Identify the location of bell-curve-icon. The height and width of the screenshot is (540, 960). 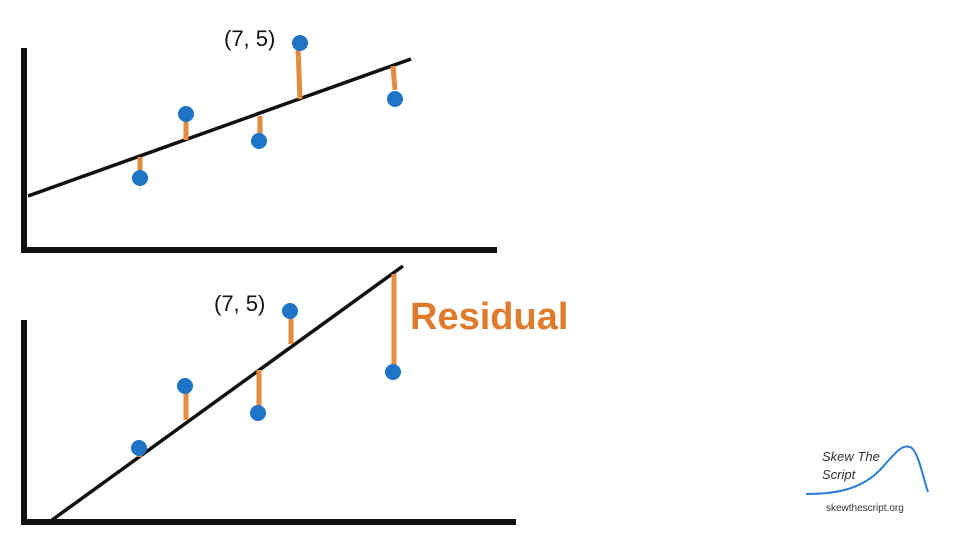
(867, 470).